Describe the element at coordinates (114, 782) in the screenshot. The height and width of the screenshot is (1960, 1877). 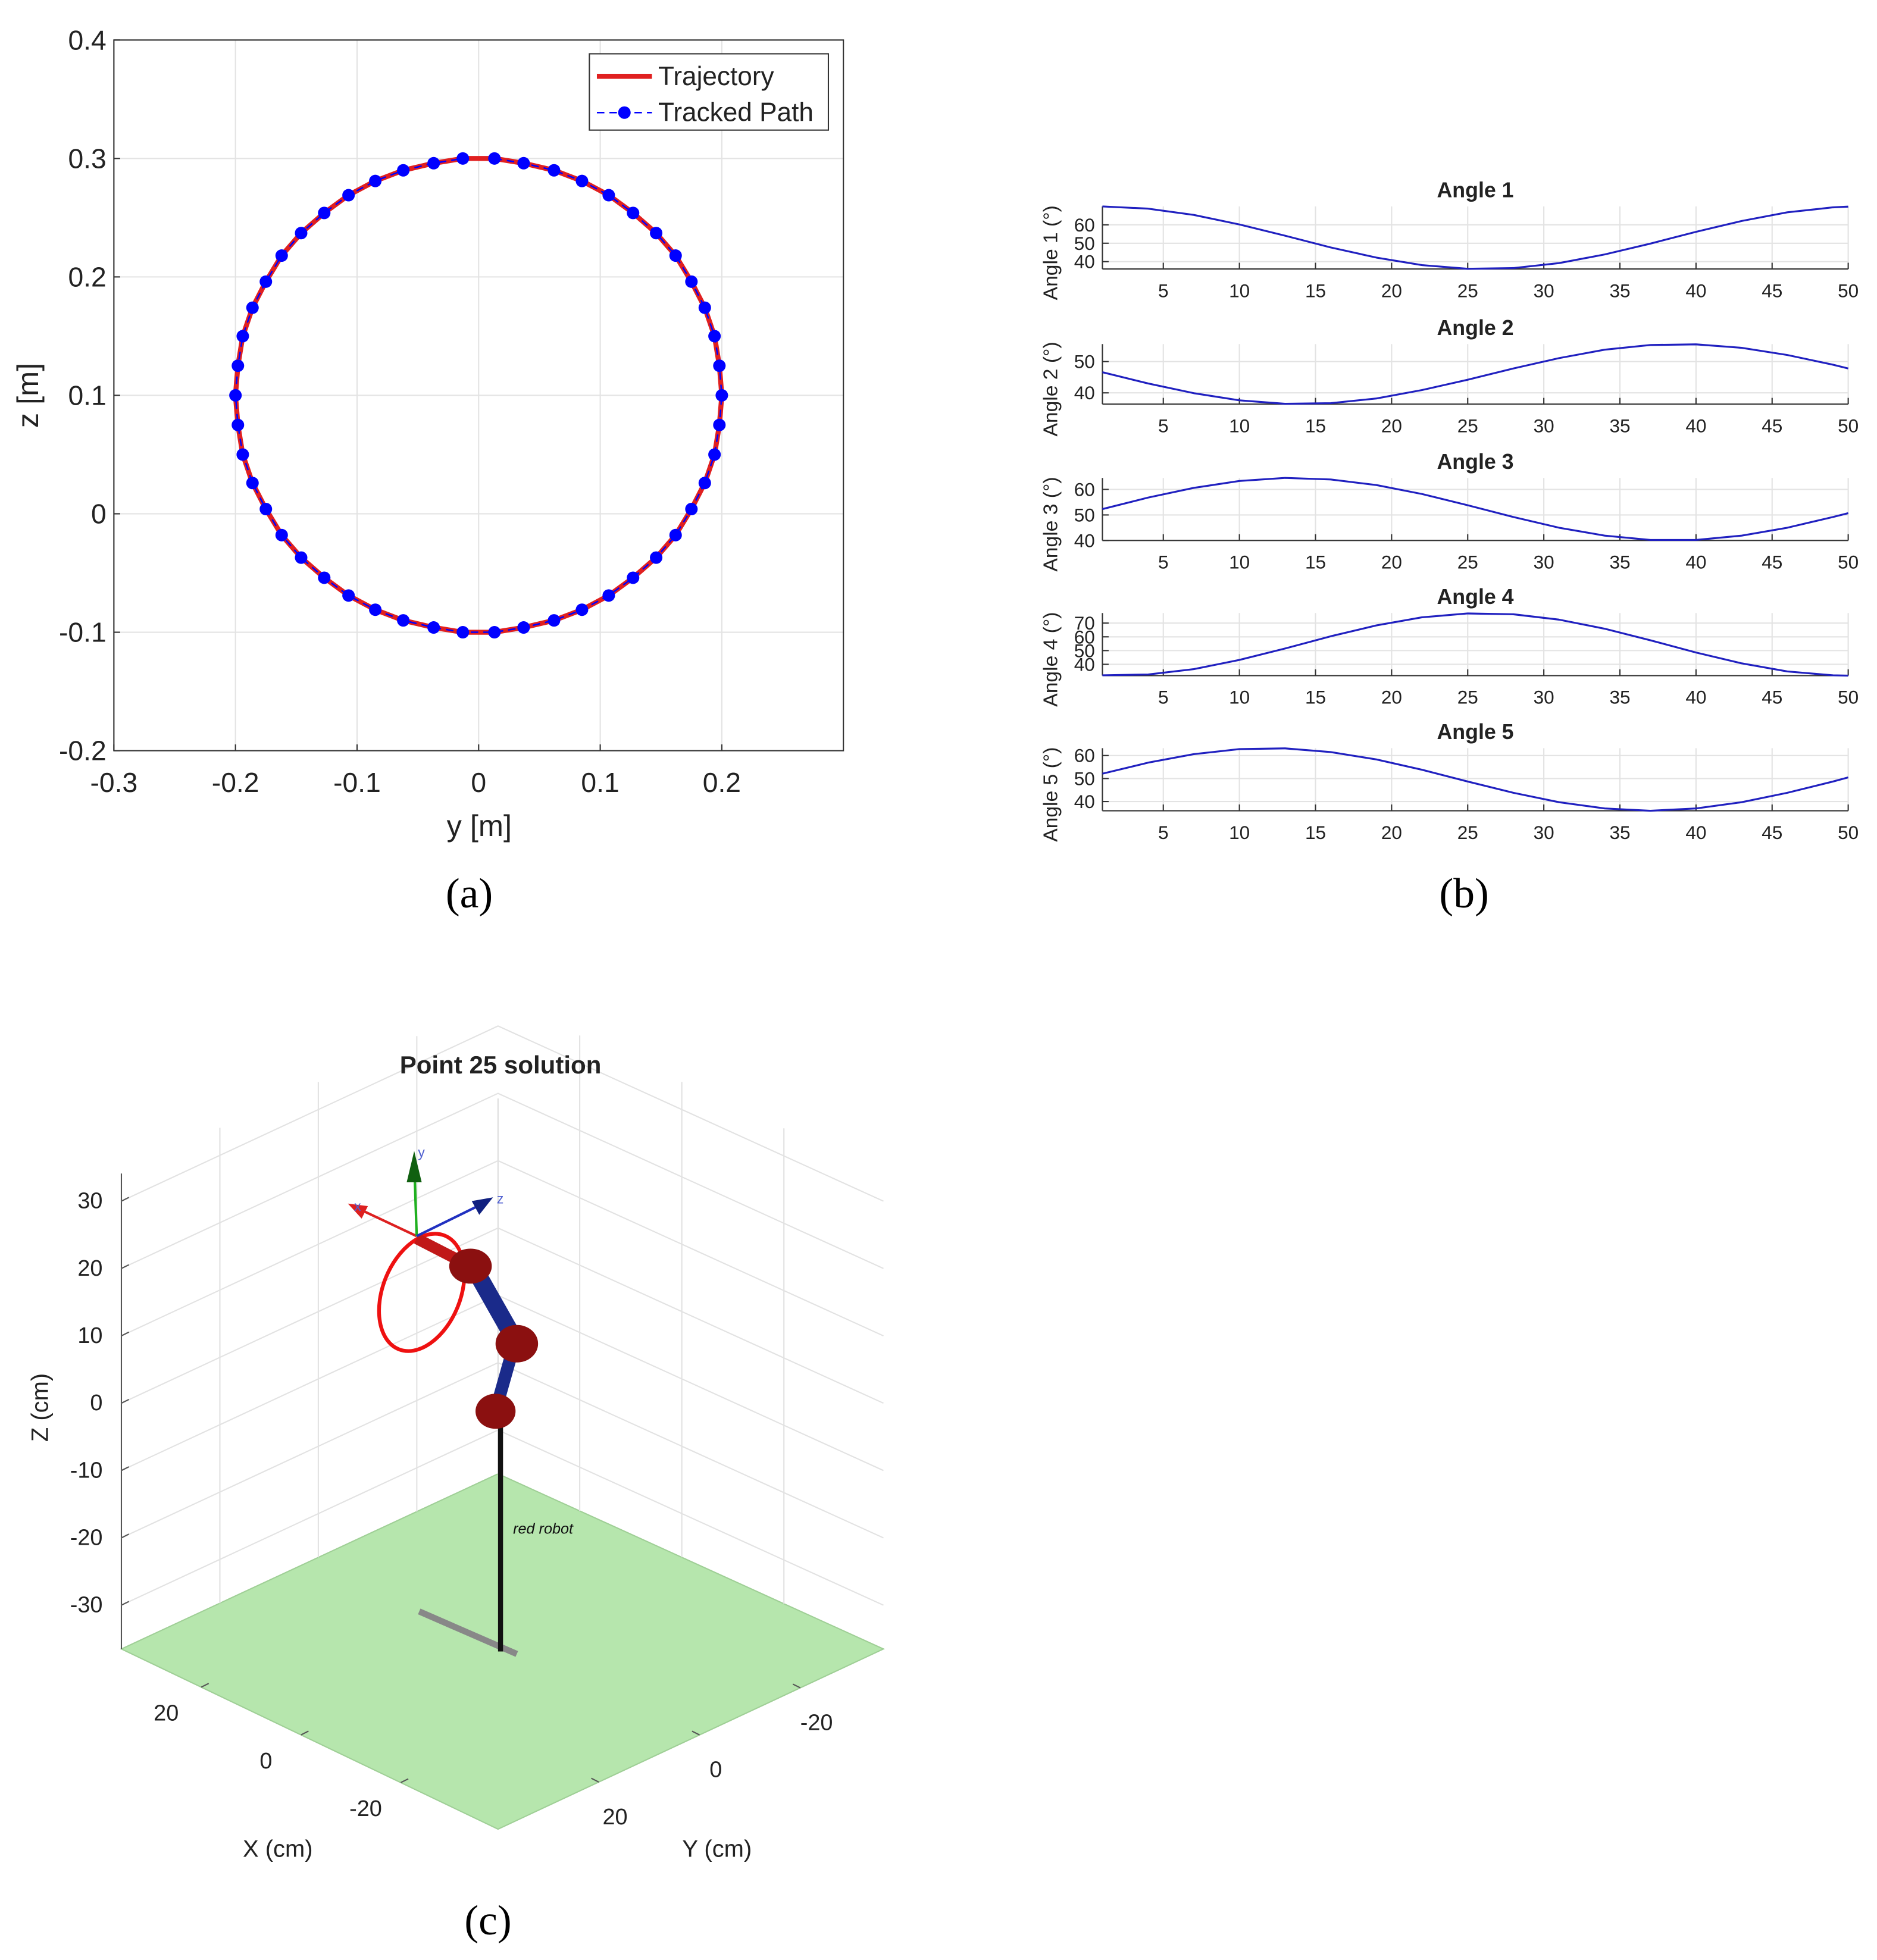
I see `x-tick-label: -0.3` at that location.